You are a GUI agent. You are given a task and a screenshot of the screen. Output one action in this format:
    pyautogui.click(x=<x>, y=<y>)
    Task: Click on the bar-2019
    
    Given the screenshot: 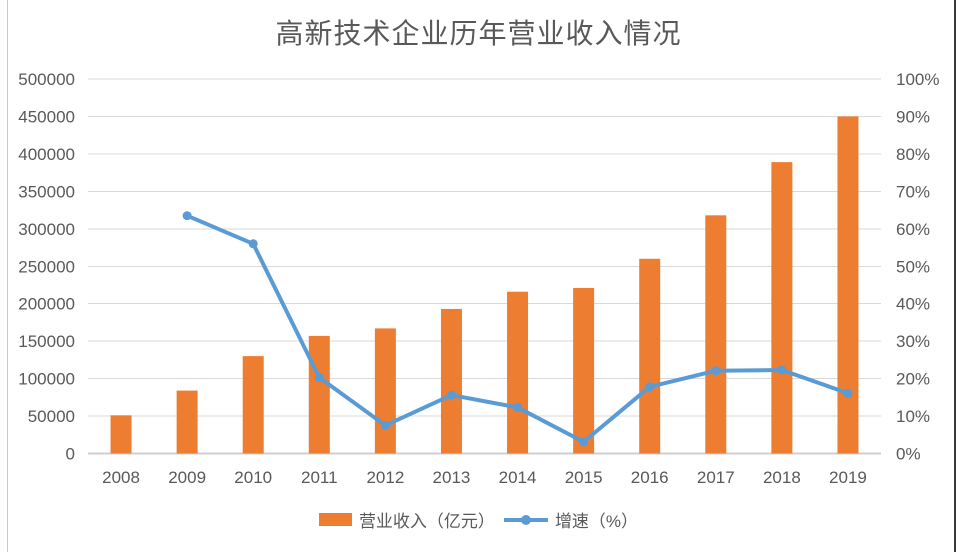 What is the action you would take?
    pyautogui.click(x=848, y=285)
    